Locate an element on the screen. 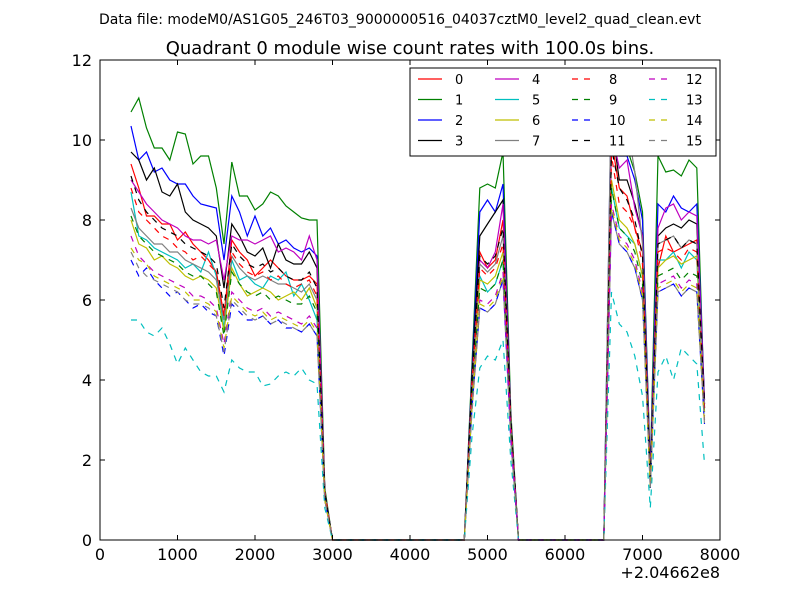 This screenshot has width=800, height=604. legend-label-8: 8 is located at coordinates (613, 80).